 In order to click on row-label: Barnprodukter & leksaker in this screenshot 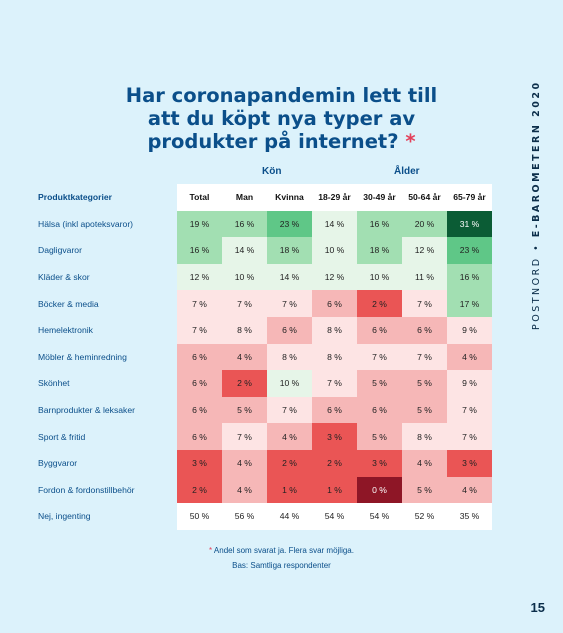, I will do `click(86, 410)`.